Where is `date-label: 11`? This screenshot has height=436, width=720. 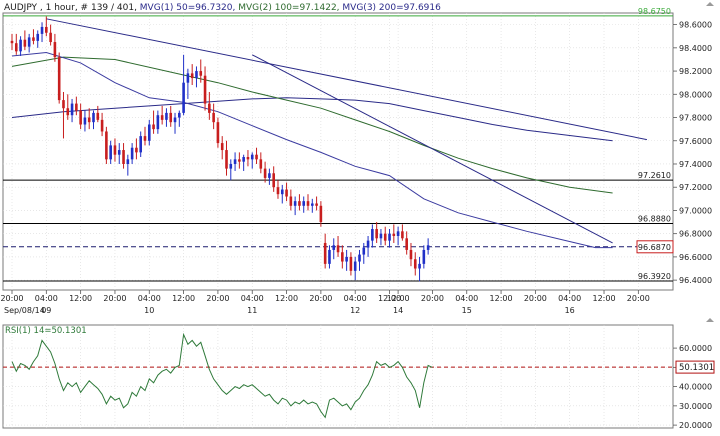 date-label: 11 is located at coordinates (252, 310).